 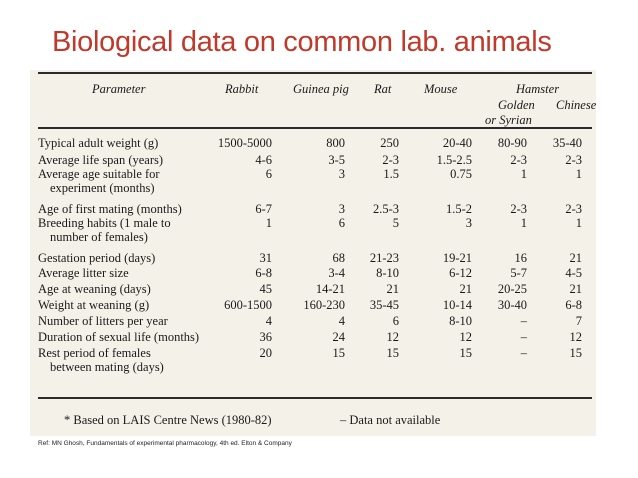 I want to click on row-value: 31, so click(x=266, y=258).